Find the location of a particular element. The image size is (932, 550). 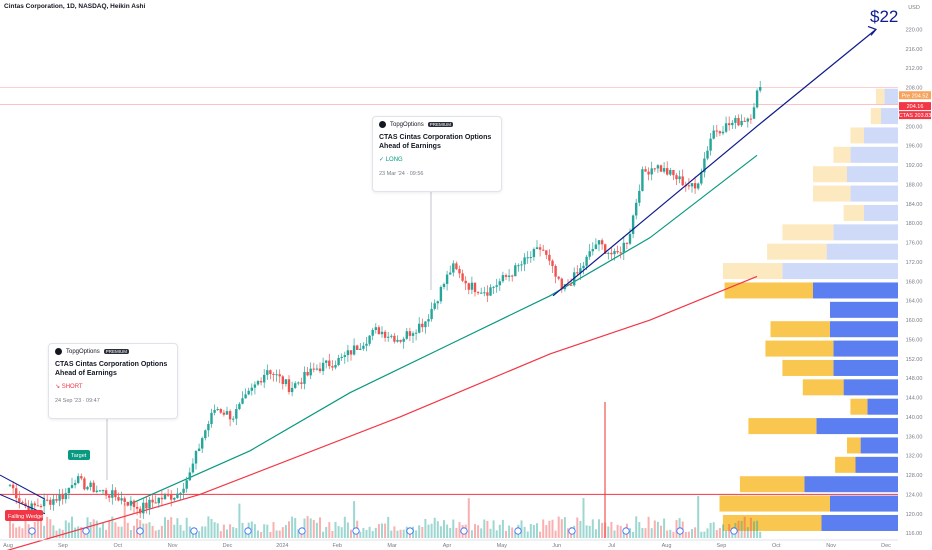

brand-logo-icon is located at coordinates (58, 351).